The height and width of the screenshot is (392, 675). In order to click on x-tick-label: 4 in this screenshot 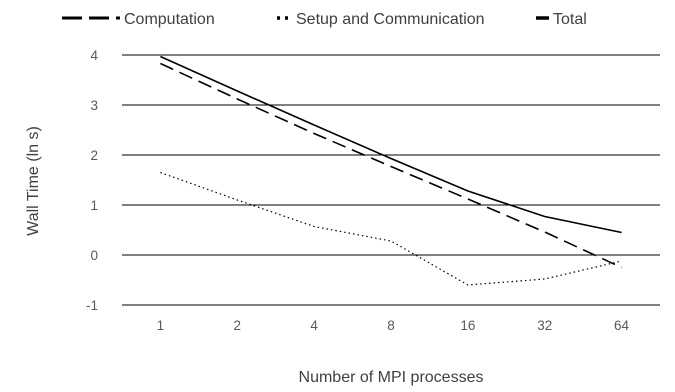, I will do `click(314, 325)`.